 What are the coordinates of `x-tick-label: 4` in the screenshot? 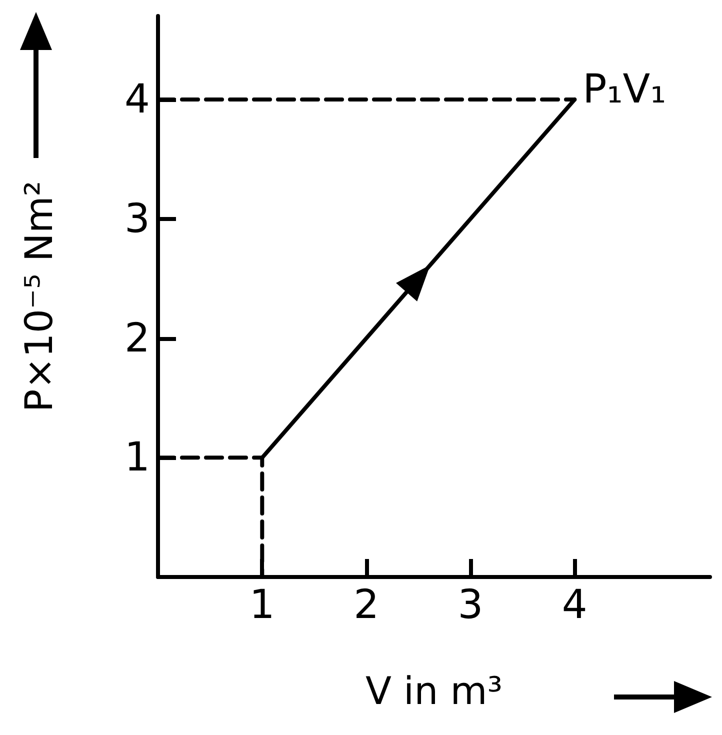 It's located at (575, 605).